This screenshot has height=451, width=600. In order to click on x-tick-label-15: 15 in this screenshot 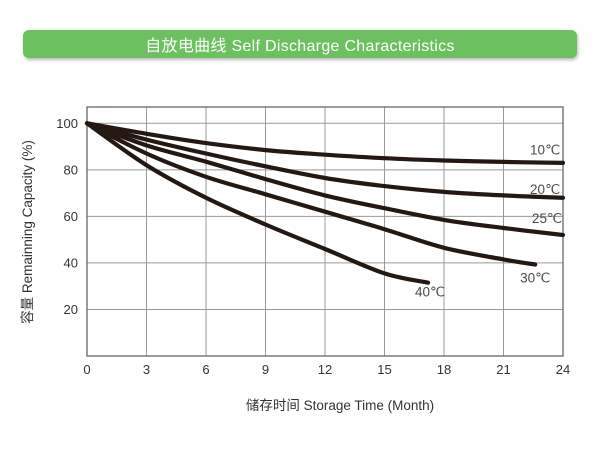, I will do `click(384, 369)`.